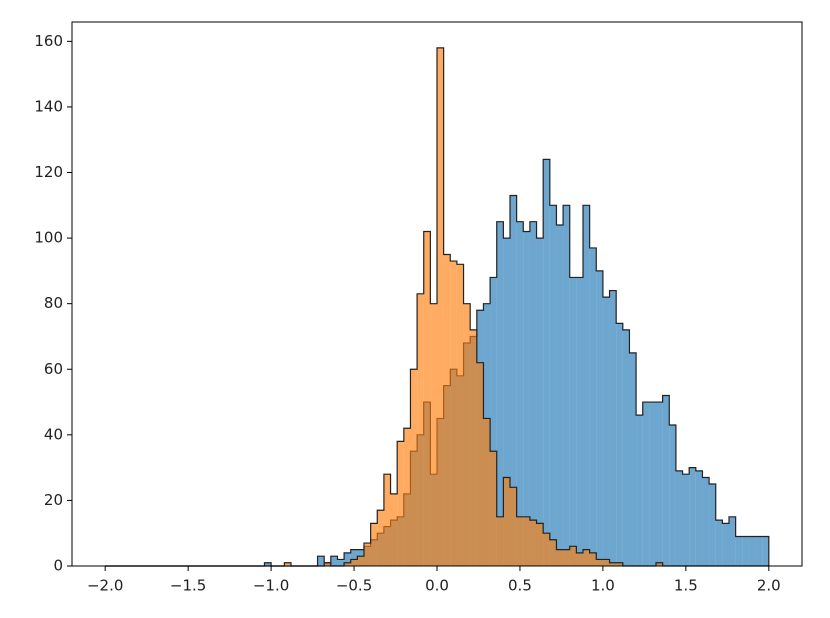 The width and height of the screenshot is (830, 618). I want to click on y-tick-label: 40, so click(53, 434).